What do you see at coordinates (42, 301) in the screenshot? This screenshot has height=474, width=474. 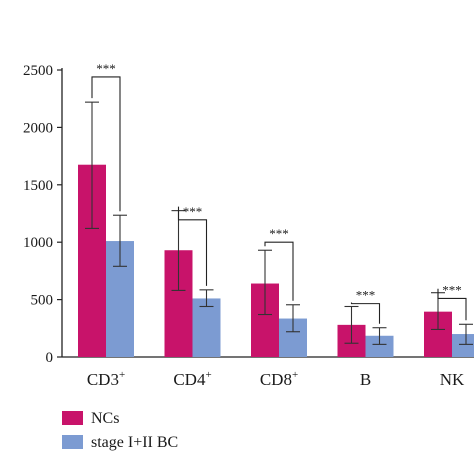 I see `y-tick-label: 500` at bounding box center [42, 301].